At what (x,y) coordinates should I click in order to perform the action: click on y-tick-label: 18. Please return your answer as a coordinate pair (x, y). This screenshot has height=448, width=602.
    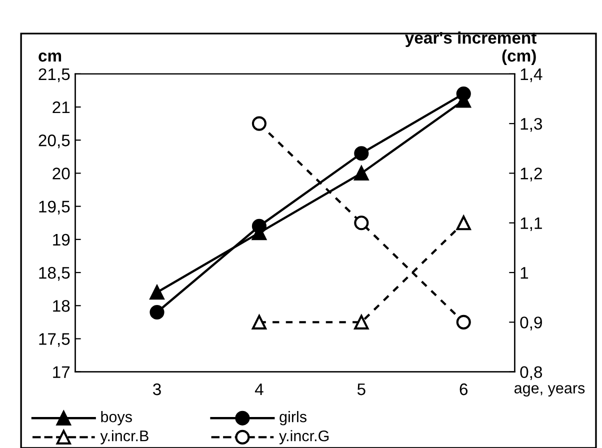
    Looking at the image, I should click on (61, 306).